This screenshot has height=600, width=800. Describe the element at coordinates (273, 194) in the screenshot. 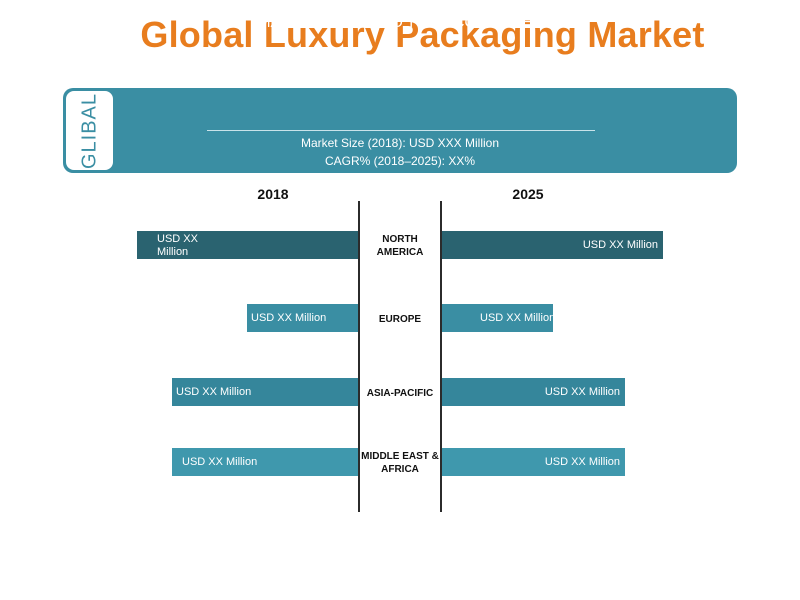

I see `year-label-left: 2018` at that location.